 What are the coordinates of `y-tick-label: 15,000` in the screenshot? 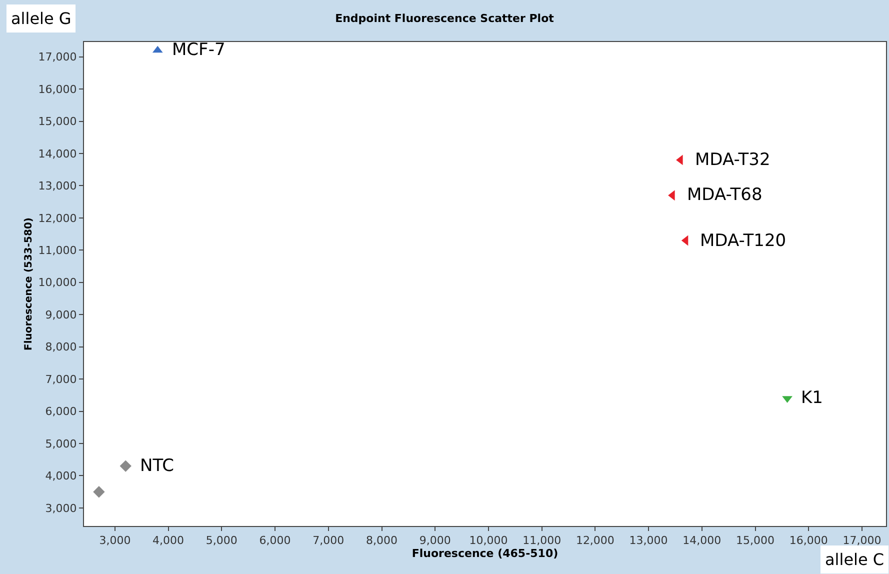 It's located at (57, 121).